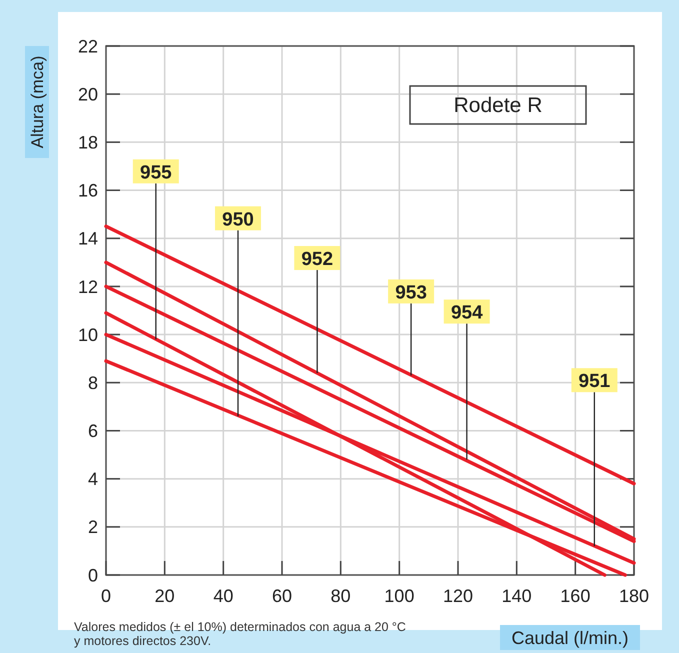  I want to click on y-axis-title: Altura (mca), so click(37, 102).